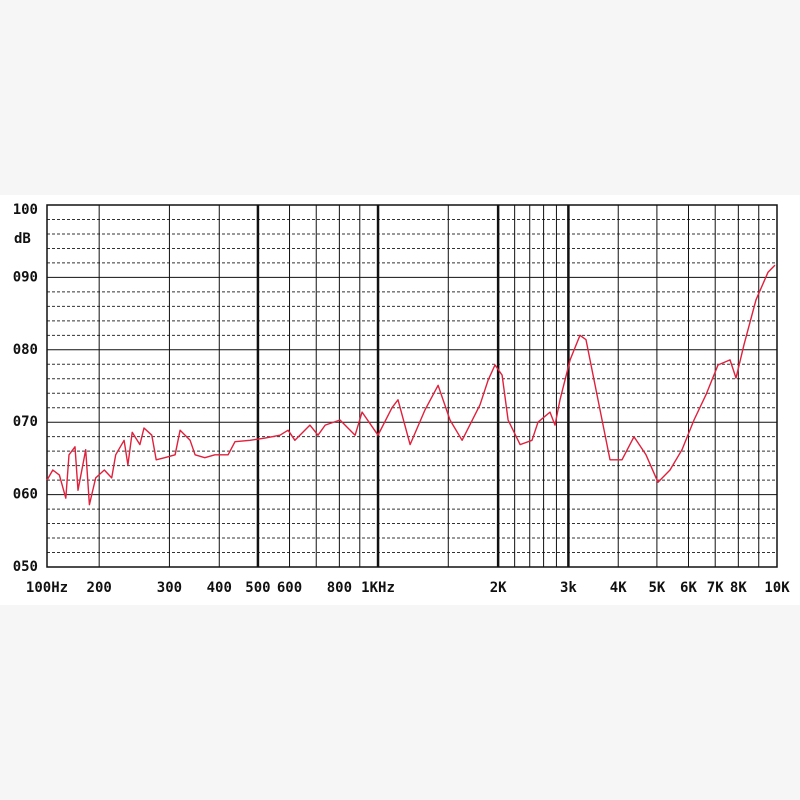 The width and height of the screenshot is (800, 800). Describe the element at coordinates (25, 495) in the screenshot. I see `y-tick-label: 060` at that location.